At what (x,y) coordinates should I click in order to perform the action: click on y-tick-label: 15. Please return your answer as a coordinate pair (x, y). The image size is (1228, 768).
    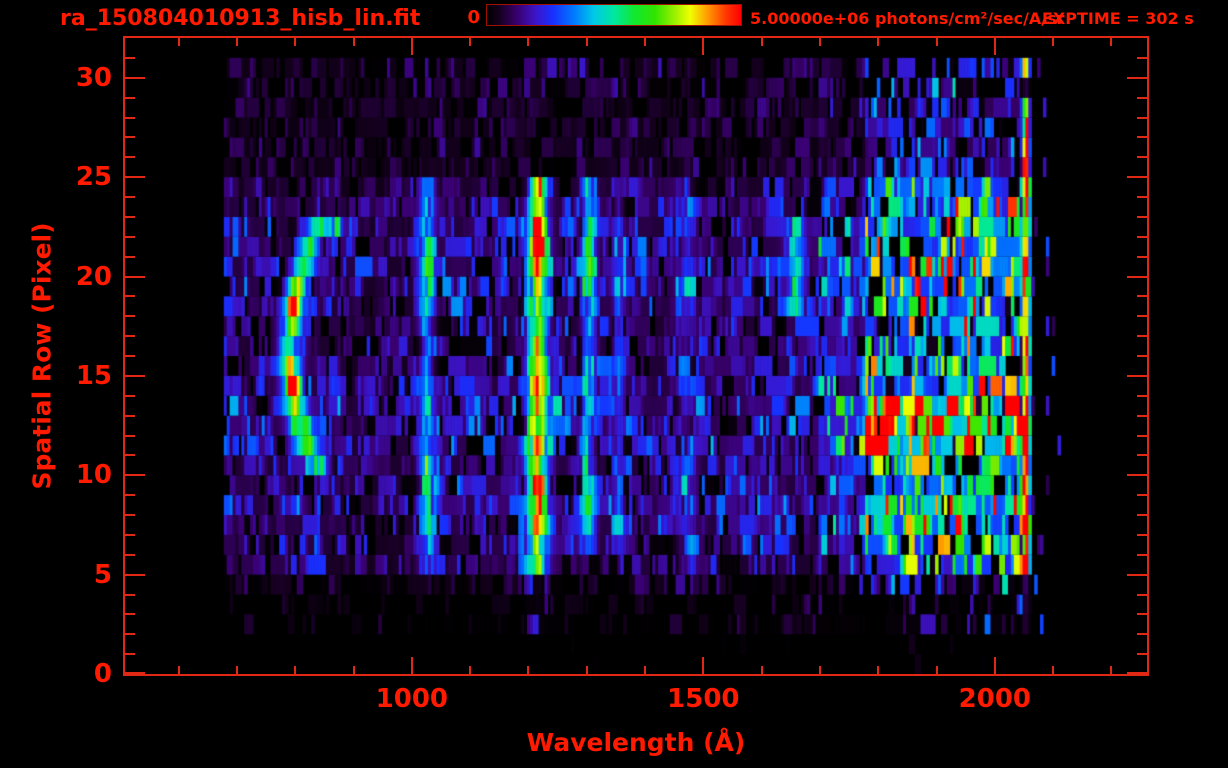
    Looking at the image, I should click on (93, 375).